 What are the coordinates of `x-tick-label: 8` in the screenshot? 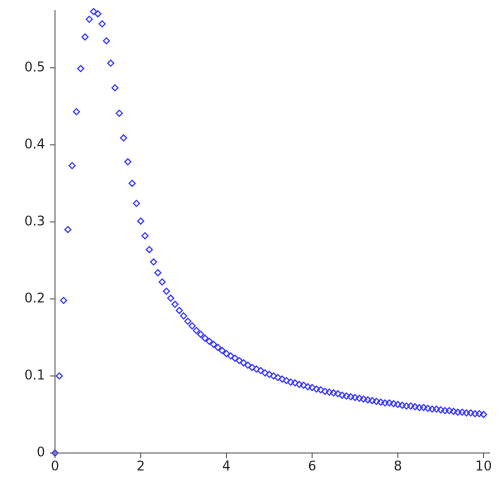 It's located at (398, 467).